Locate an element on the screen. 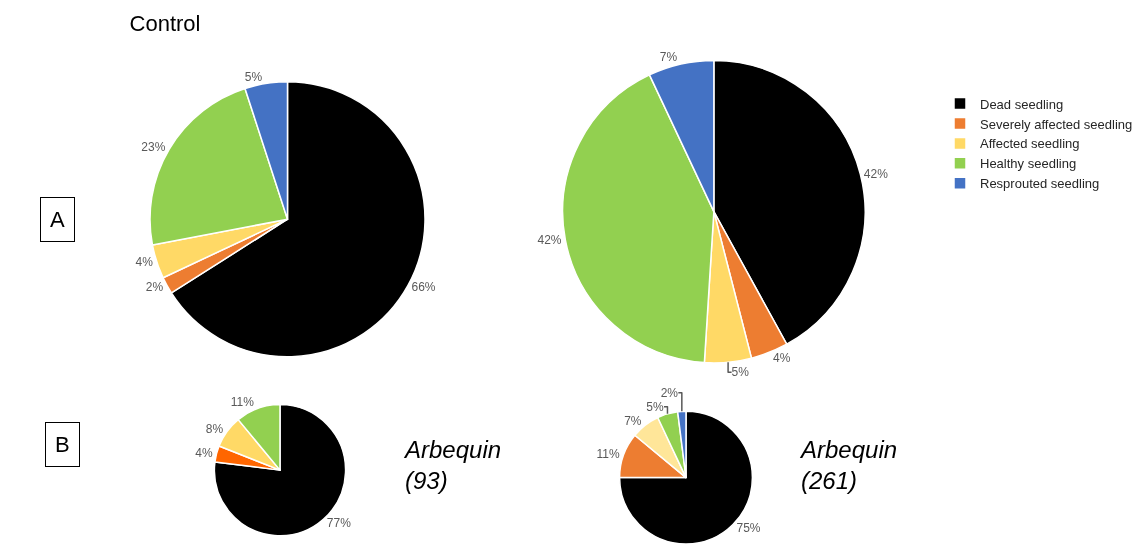 The height and width of the screenshot is (544, 1138). legend-label: Resprouted seedling is located at coordinates (1040, 184).